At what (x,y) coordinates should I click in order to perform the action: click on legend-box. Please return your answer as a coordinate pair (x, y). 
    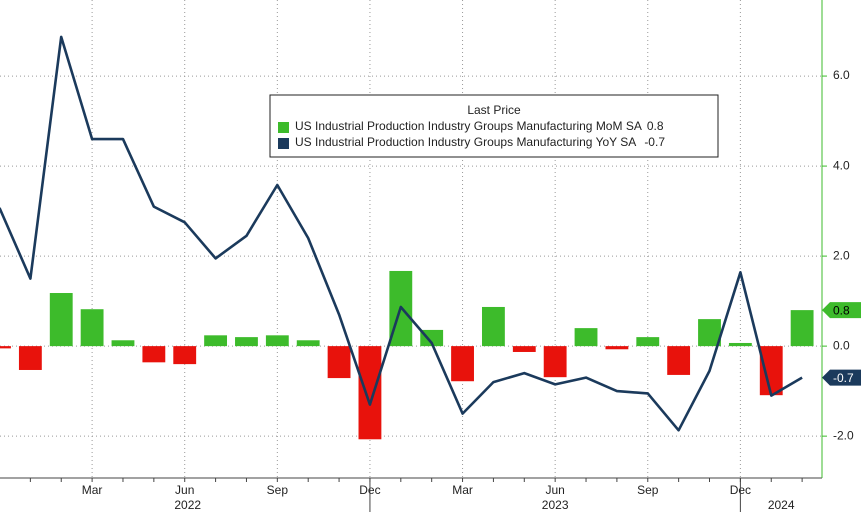
    Looking at the image, I should click on (494, 126).